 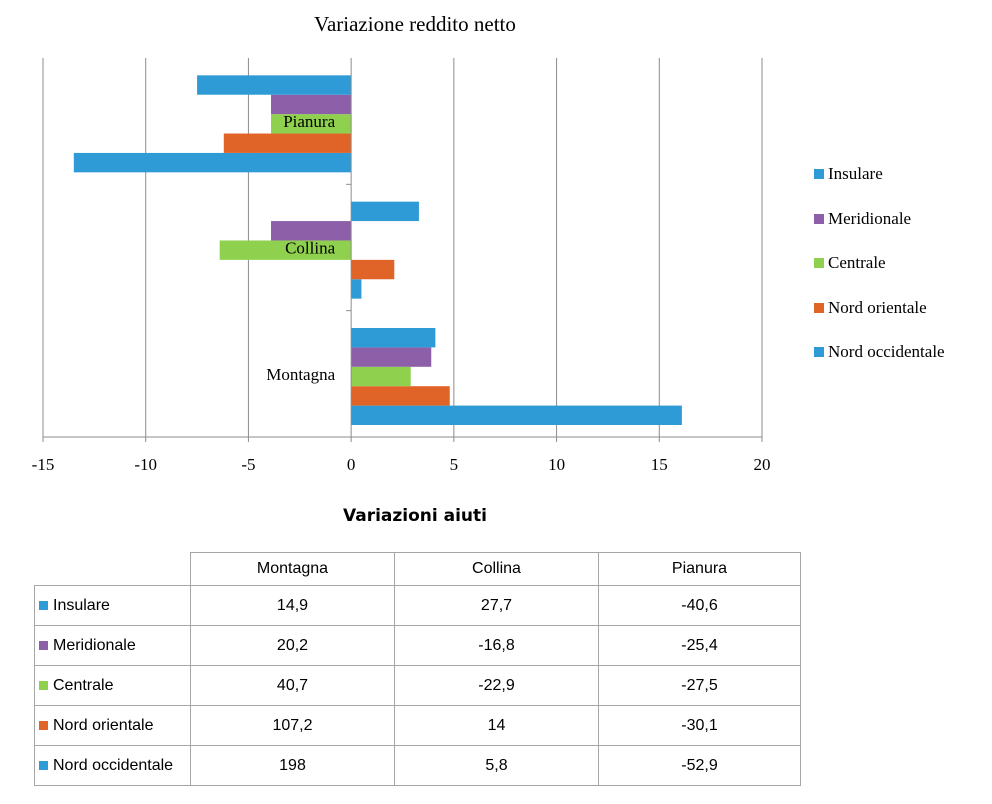 I want to click on table-row: Nord occidentale 198 5,8 -52,9, so click(x=417, y=765).